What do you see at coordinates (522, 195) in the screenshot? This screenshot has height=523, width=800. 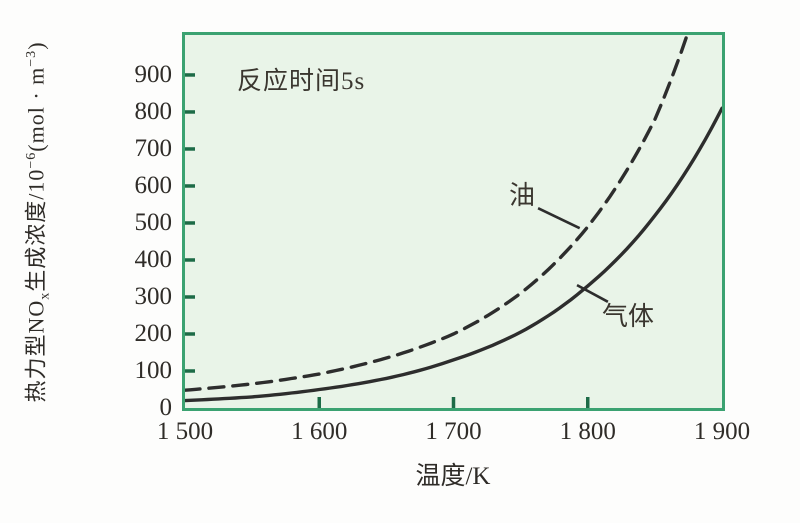 I see `series-label-油: 油` at bounding box center [522, 195].